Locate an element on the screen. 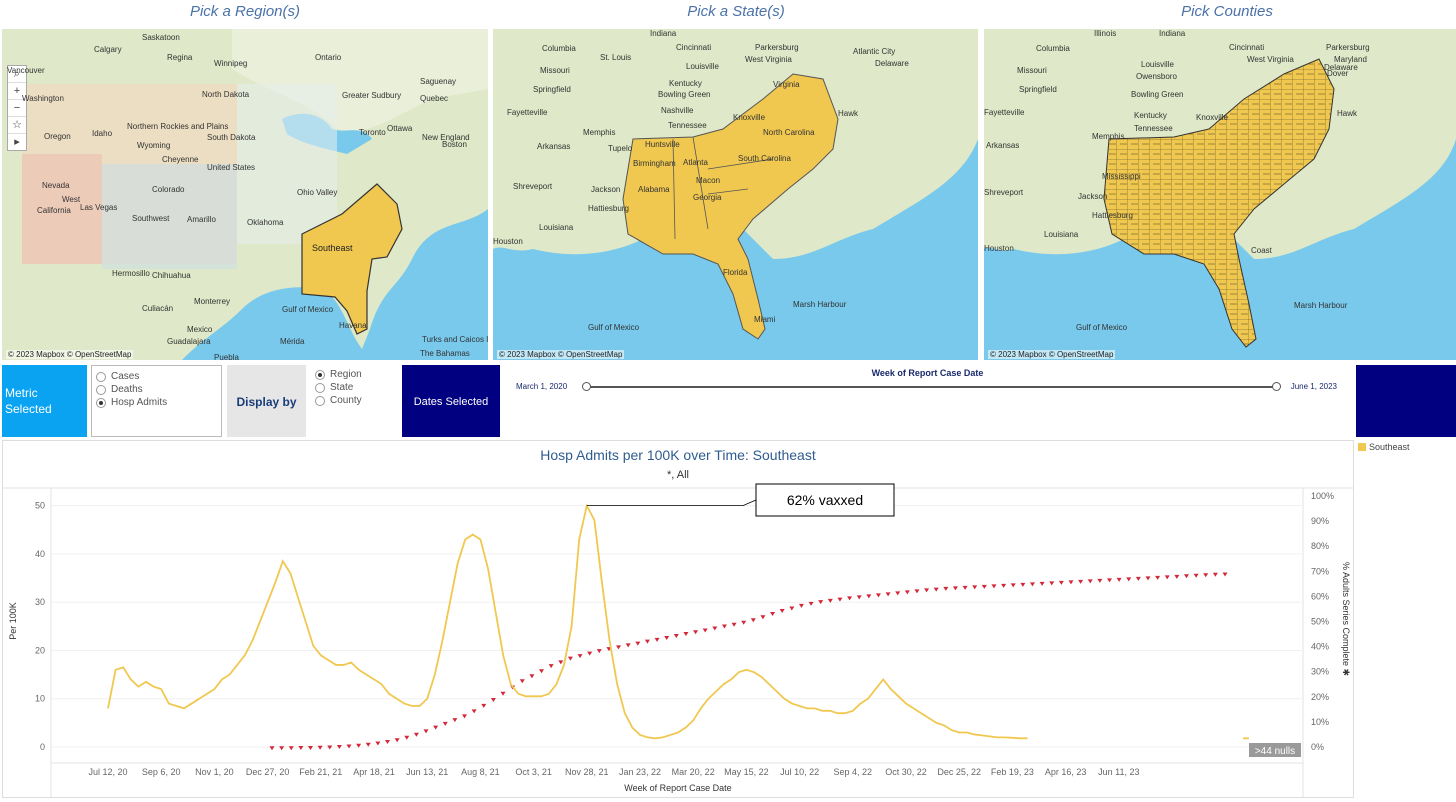 The width and height of the screenshot is (1456, 802). zoom-out-icon: − is located at coordinates (17, 108).